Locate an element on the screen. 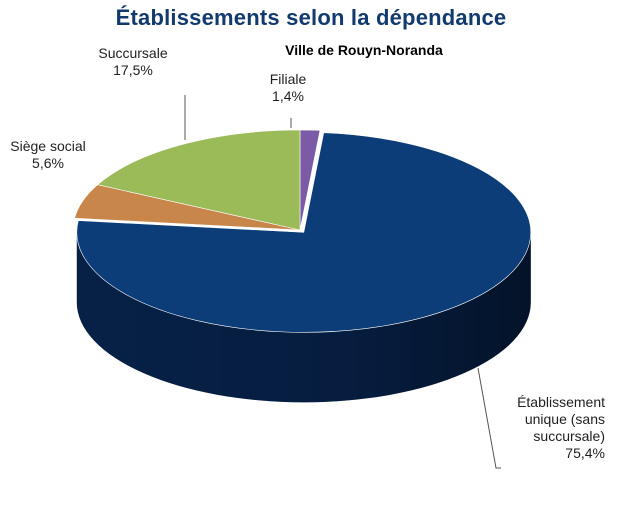 The height and width of the screenshot is (523, 622). chart-subtitle: Ville de Rouyn-Noranda is located at coordinates (364, 50).